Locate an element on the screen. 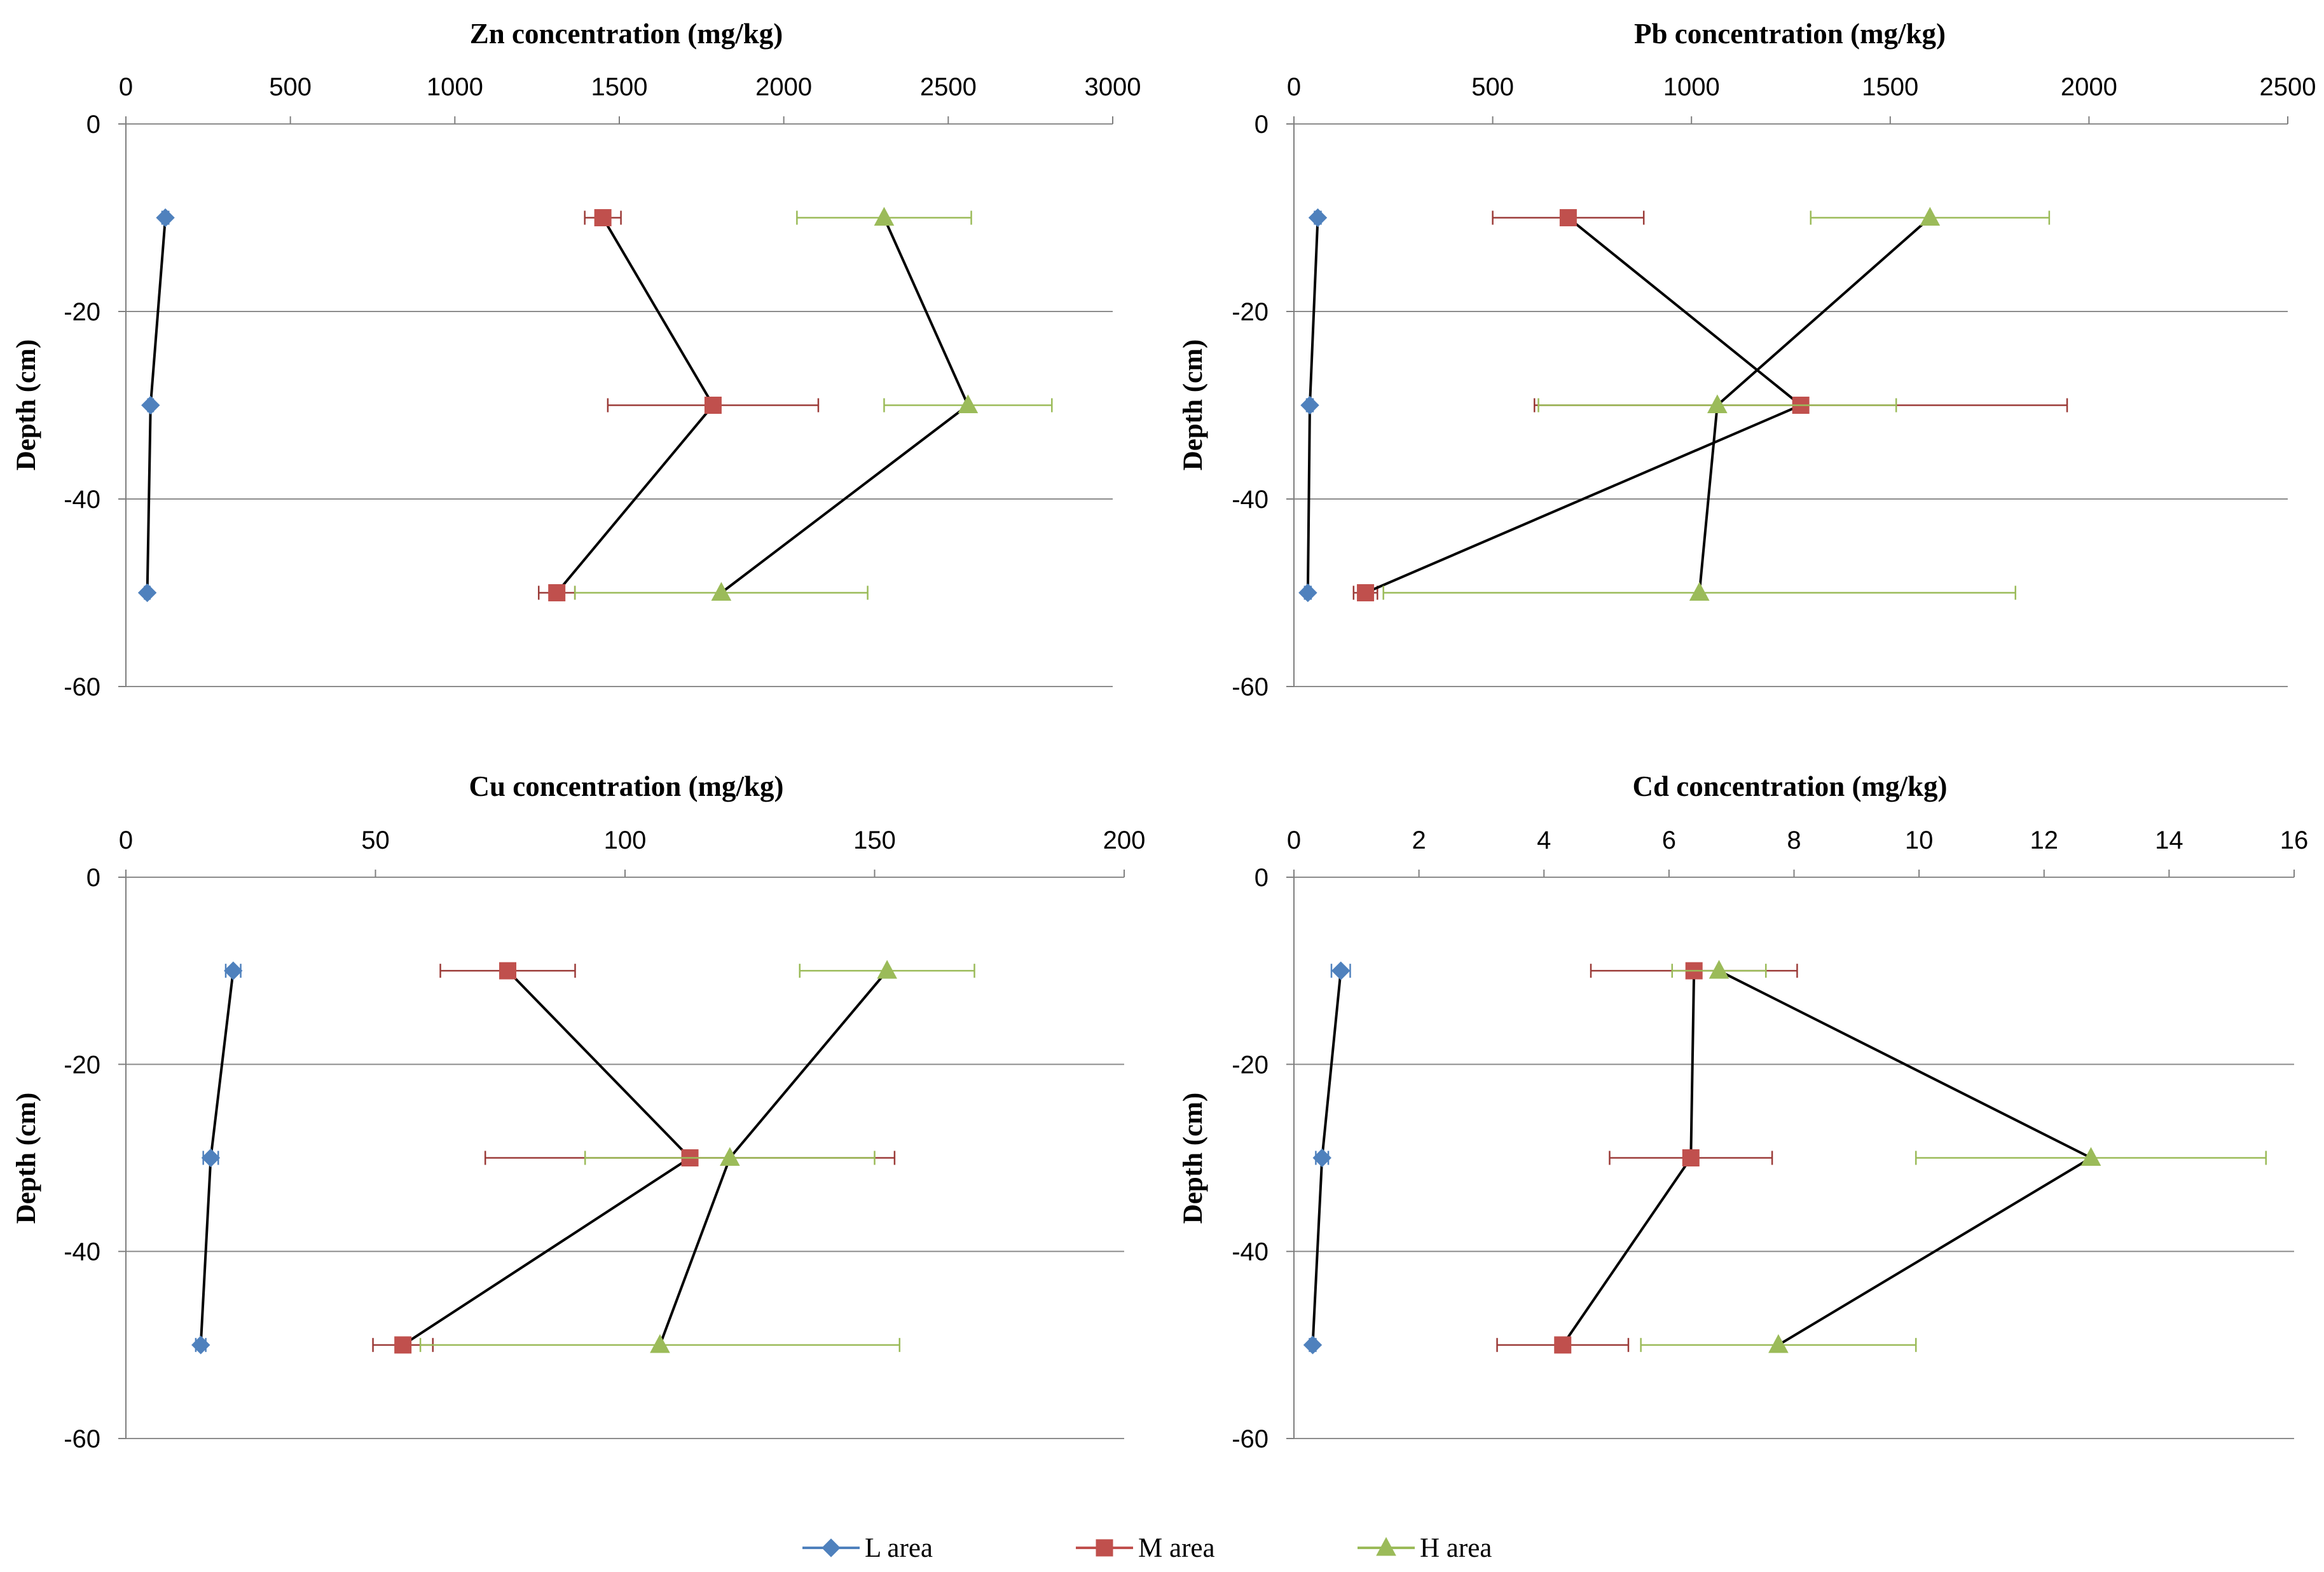 The width and height of the screenshot is (2324, 1572). x-tick-label: 8 is located at coordinates (1794, 840).